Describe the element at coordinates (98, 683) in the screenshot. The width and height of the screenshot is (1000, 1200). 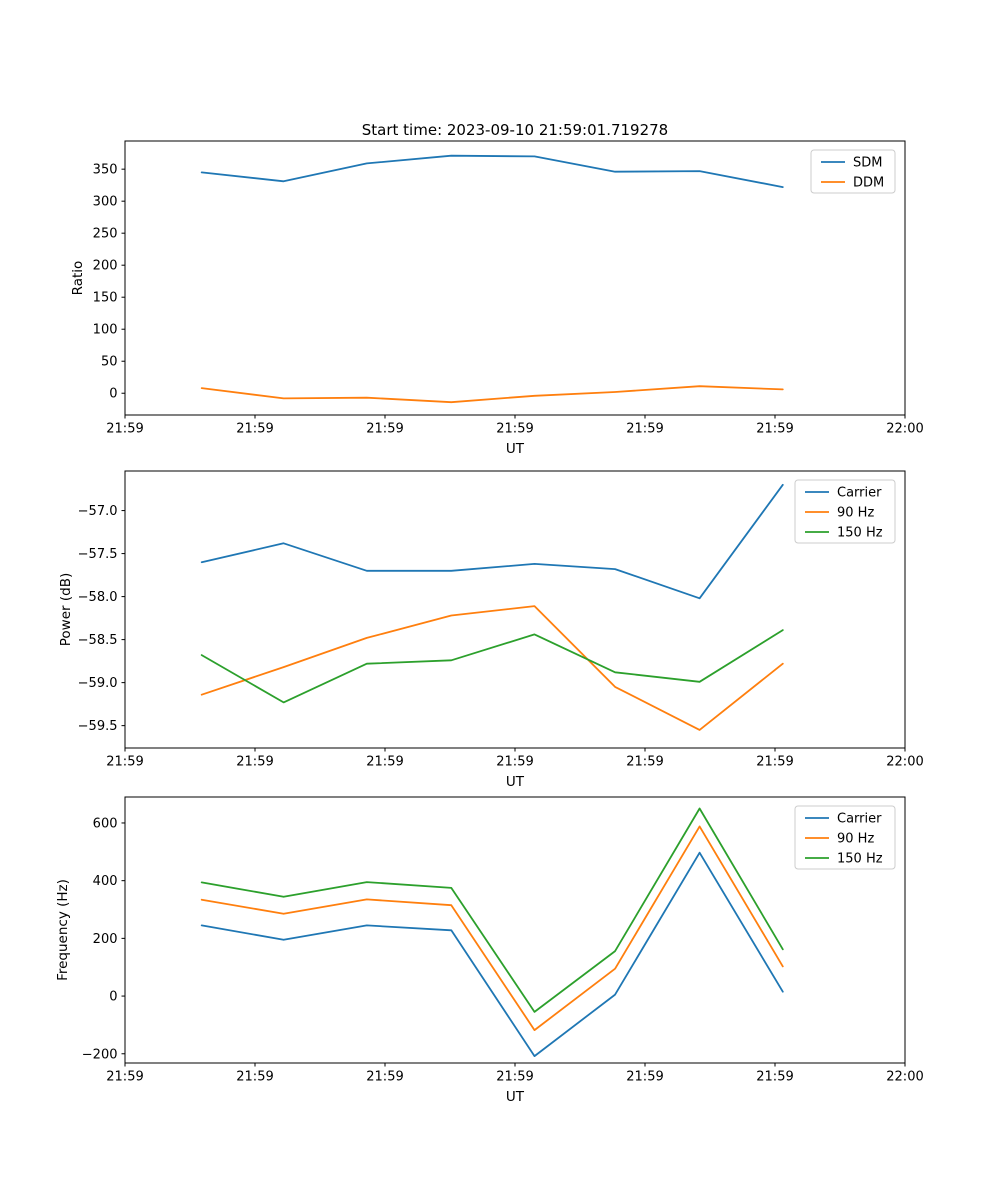
I see `y-tick-label: −59.0` at that location.